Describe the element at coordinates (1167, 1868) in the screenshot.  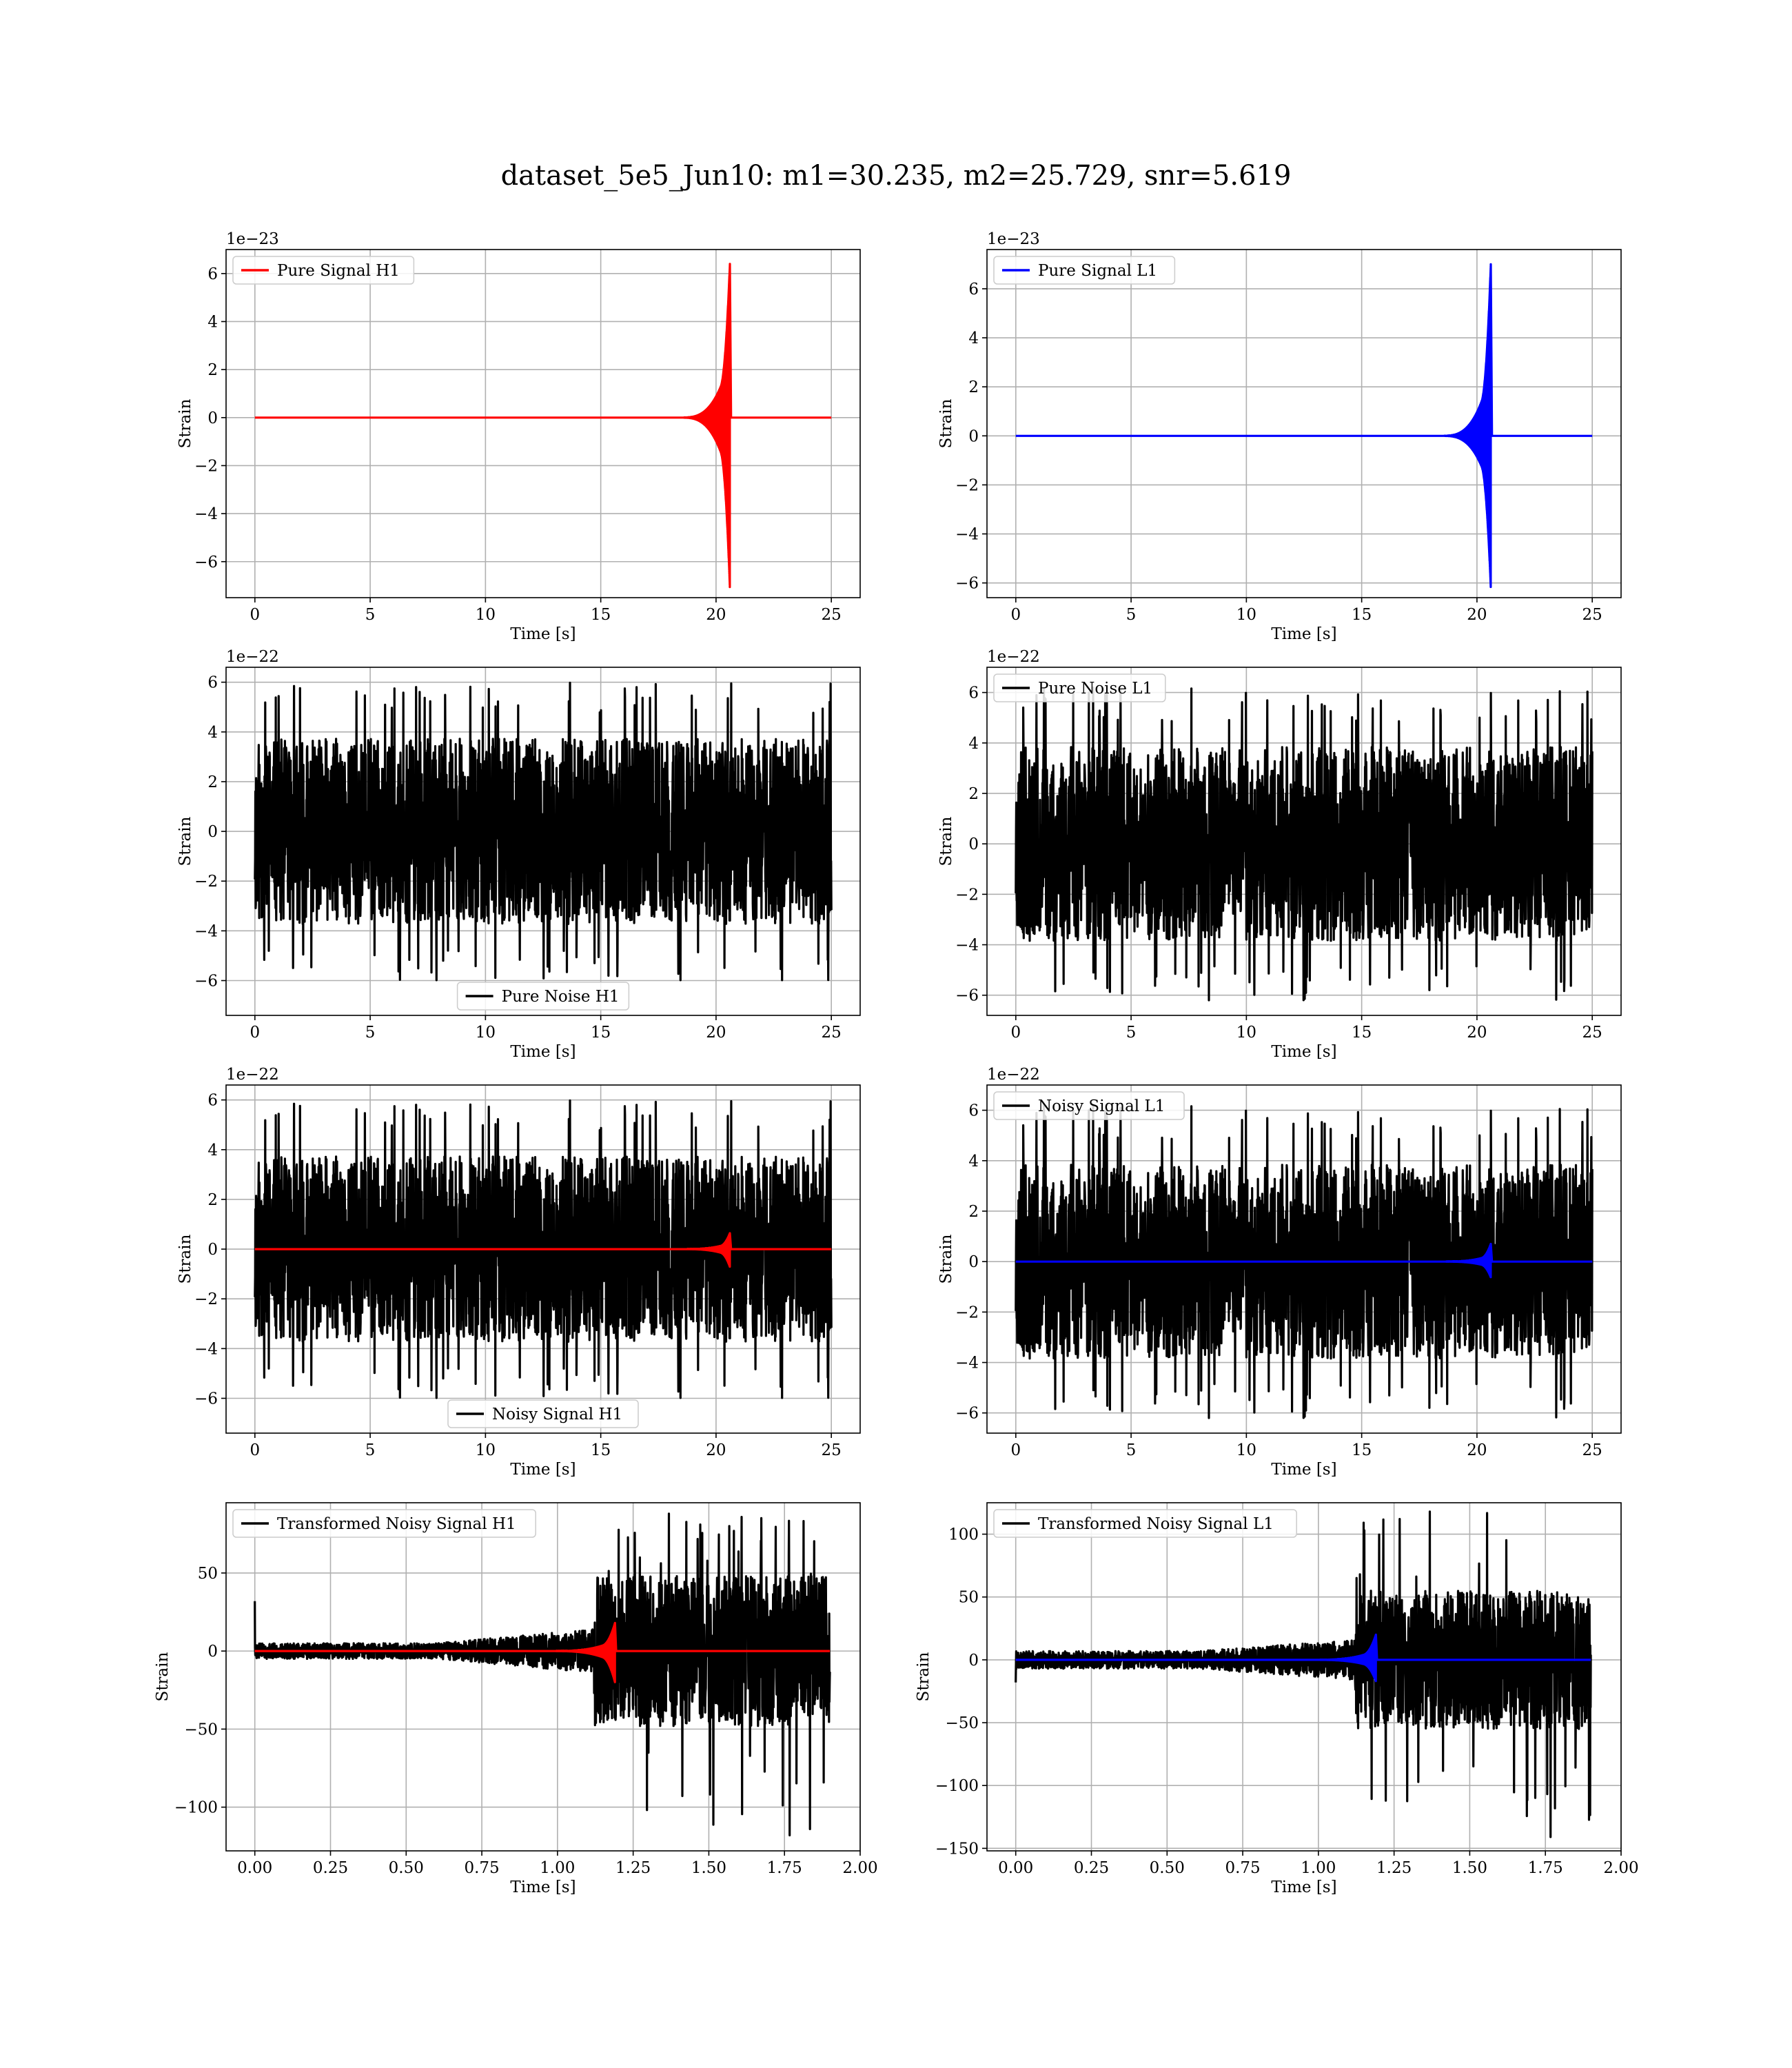
I see `x-tick-label: 0.50` at that location.